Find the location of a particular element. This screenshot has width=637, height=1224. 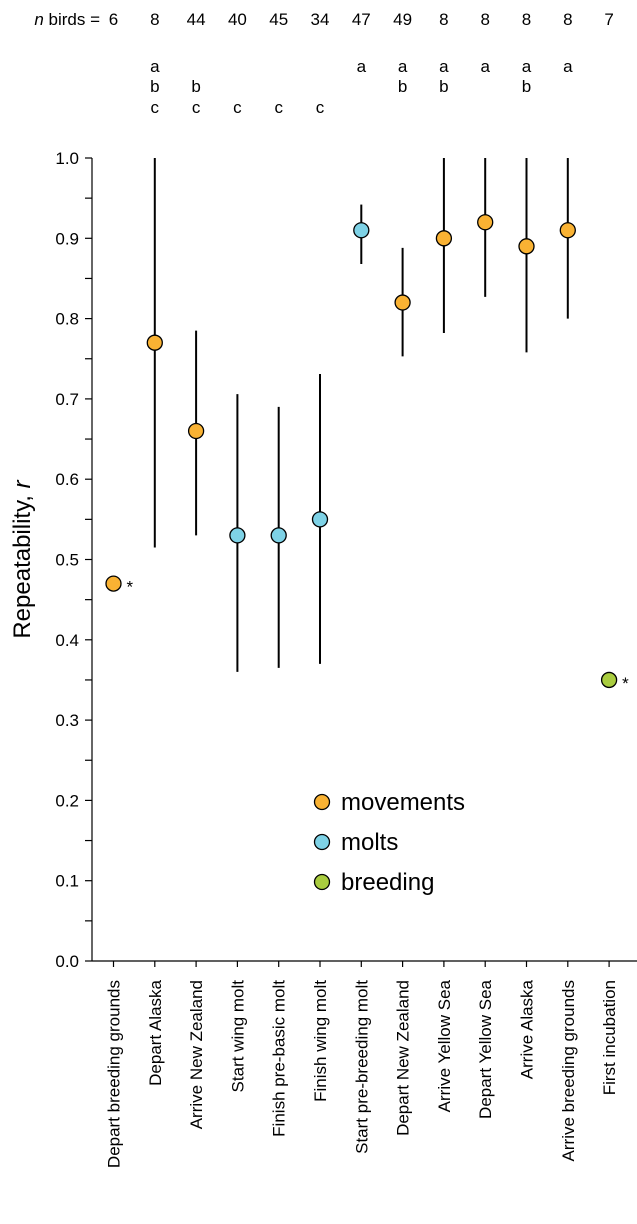

y-tick-label: 0.1 is located at coordinates (67, 881).